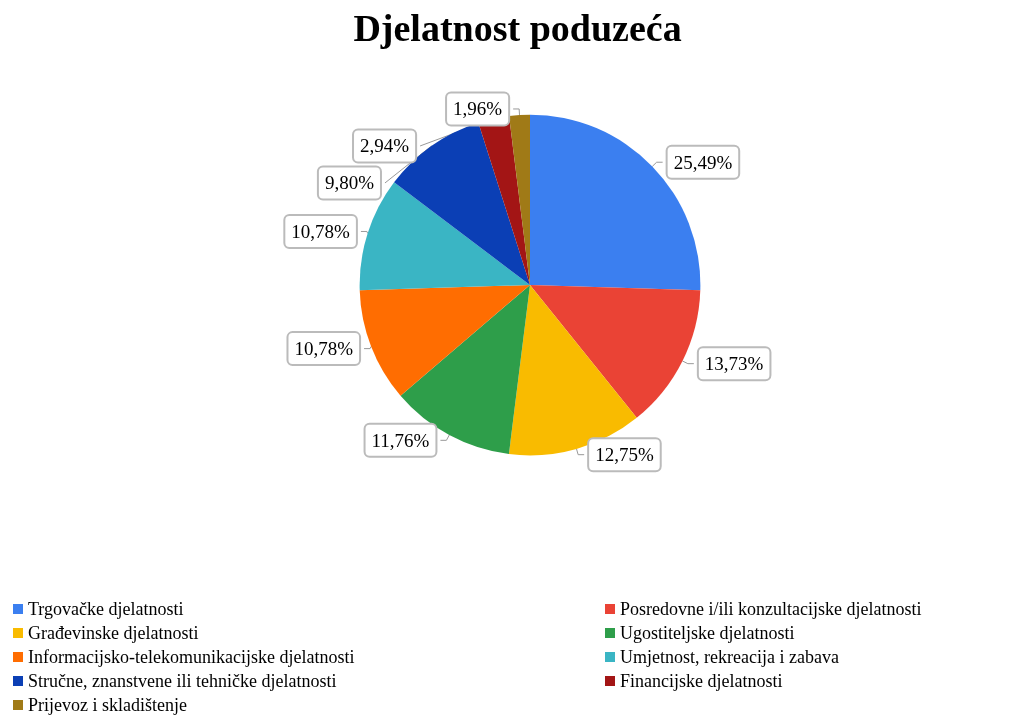  I want to click on data-label: 13,73%, so click(734, 364).